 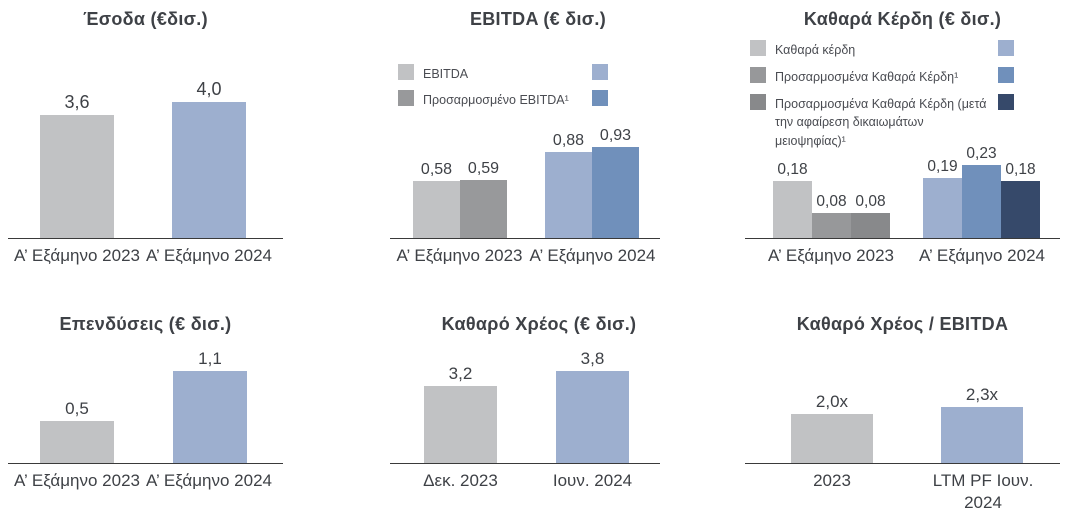 I want to click on legend-label: Προσαρμοσμένα Καθαρά Κέρδη¹, so click(x=867, y=77).